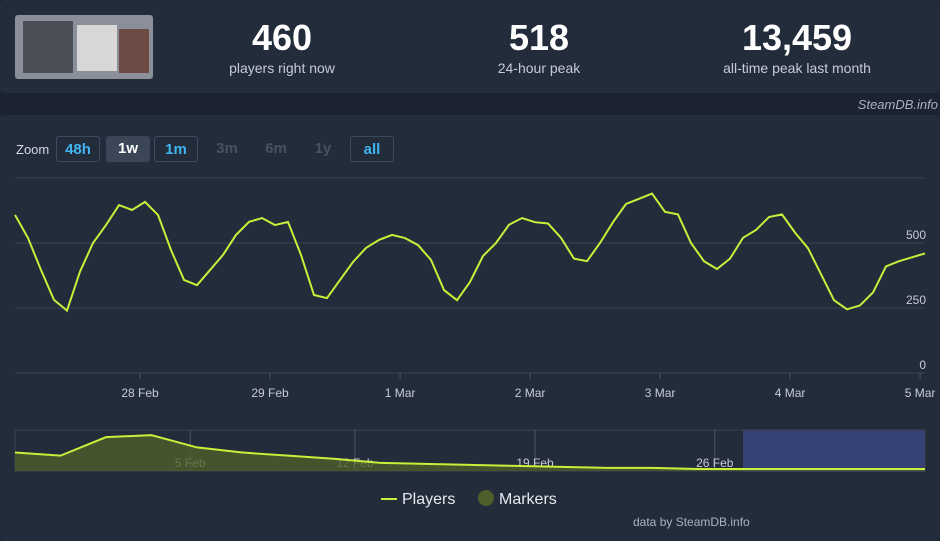  What do you see at coordinates (530, 393) in the screenshot?
I see `x-tick-label: 2 Mar` at bounding box center [530, 393].